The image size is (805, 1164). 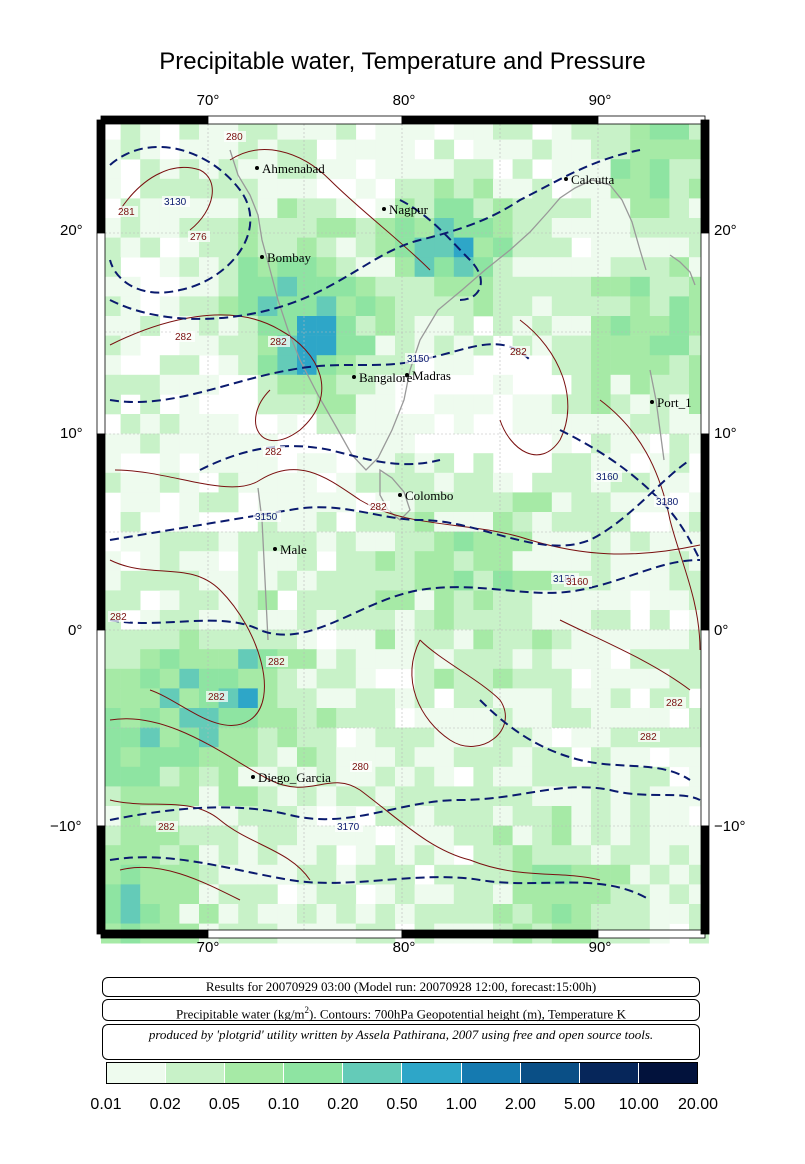 I want to click on info-legend-sup: 2, so click(x=307, y=1010).